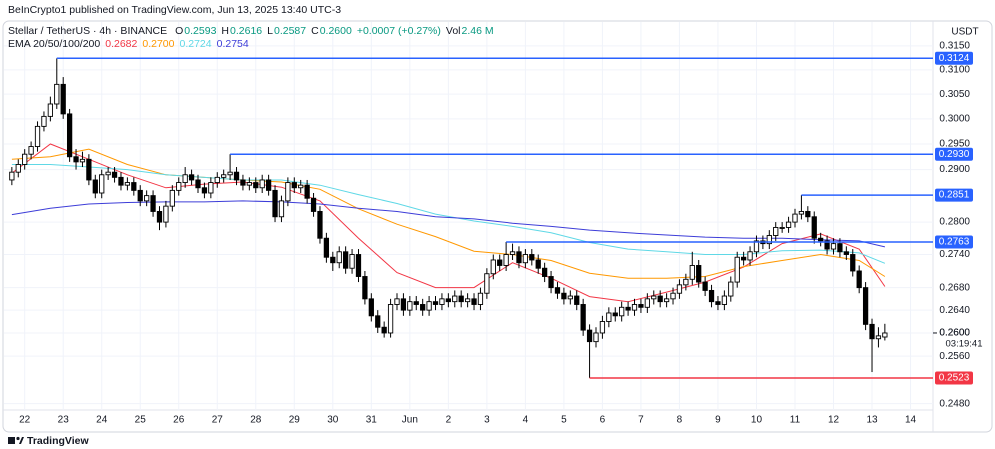  I want to click on y-tick-label: 0.2640, so click(954, 310).